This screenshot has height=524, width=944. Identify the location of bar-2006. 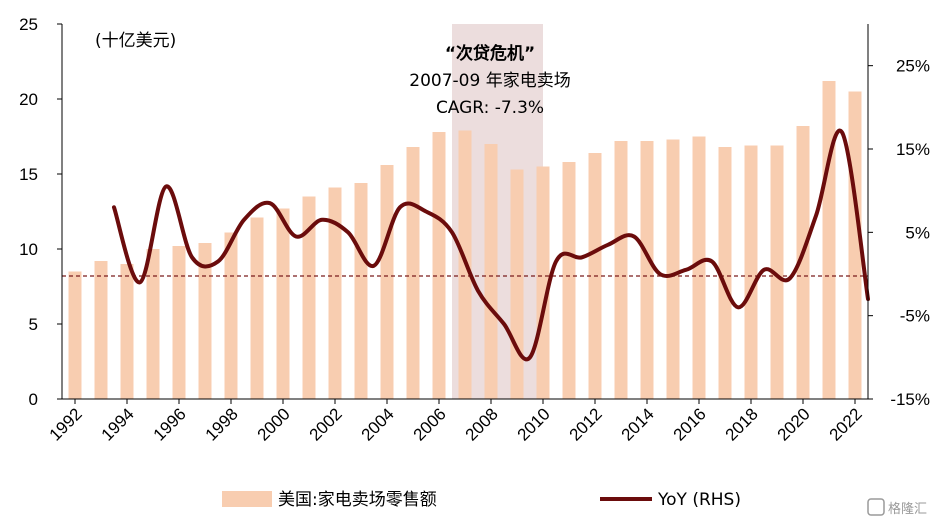
(439, 265).